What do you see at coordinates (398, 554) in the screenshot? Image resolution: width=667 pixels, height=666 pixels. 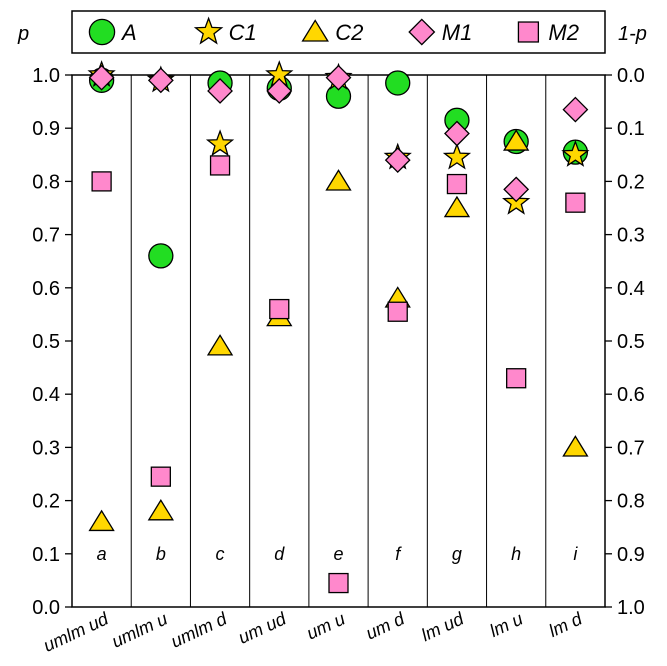 I see `panel-letter-f: f` at bounding box center [398, 554].